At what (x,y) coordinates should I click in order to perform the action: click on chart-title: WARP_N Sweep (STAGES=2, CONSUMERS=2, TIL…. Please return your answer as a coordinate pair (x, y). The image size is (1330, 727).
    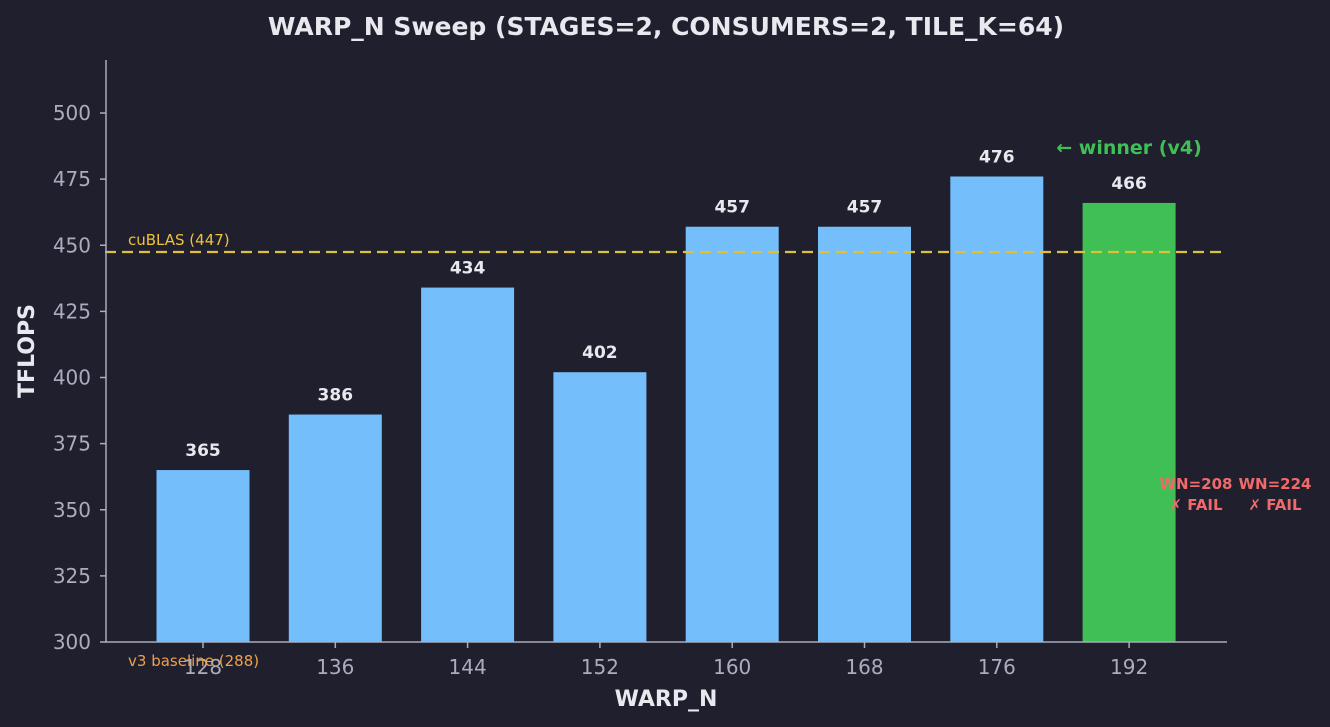
    Looking at the image, I should click on (666, 26).